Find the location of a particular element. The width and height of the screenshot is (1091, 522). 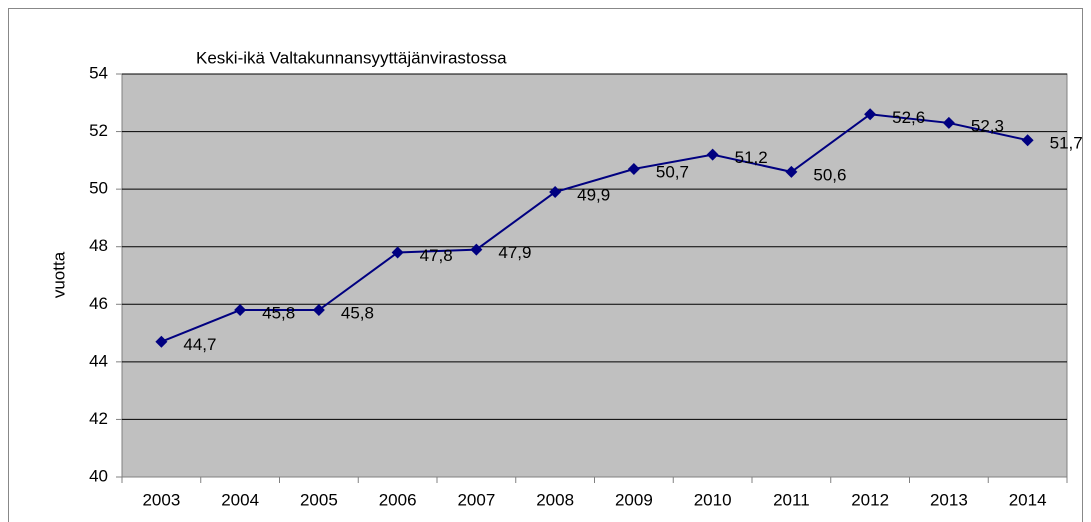

chart-title: Keski-ikä Valtakunnansyyttäjänvirastossa is located at coordinates (351, 57).